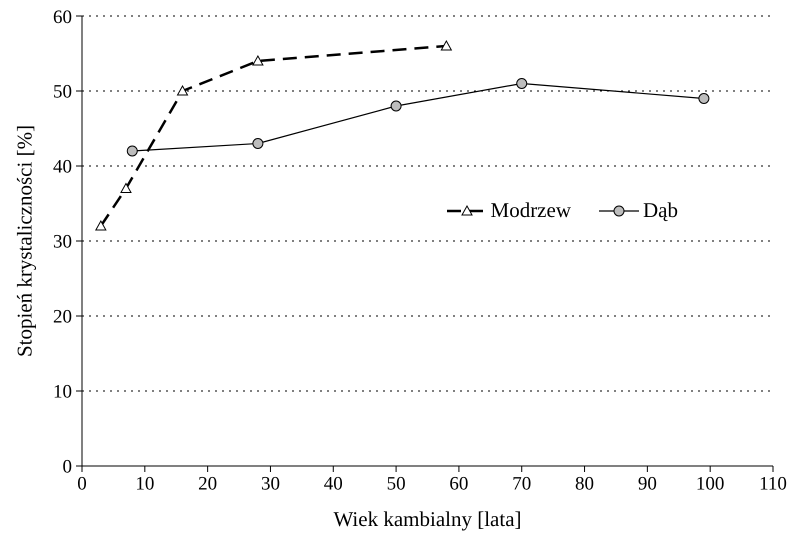  Describe the element at coordinates (773, 483) in the screenshot. I see `x-tick-label: 110` at that location.